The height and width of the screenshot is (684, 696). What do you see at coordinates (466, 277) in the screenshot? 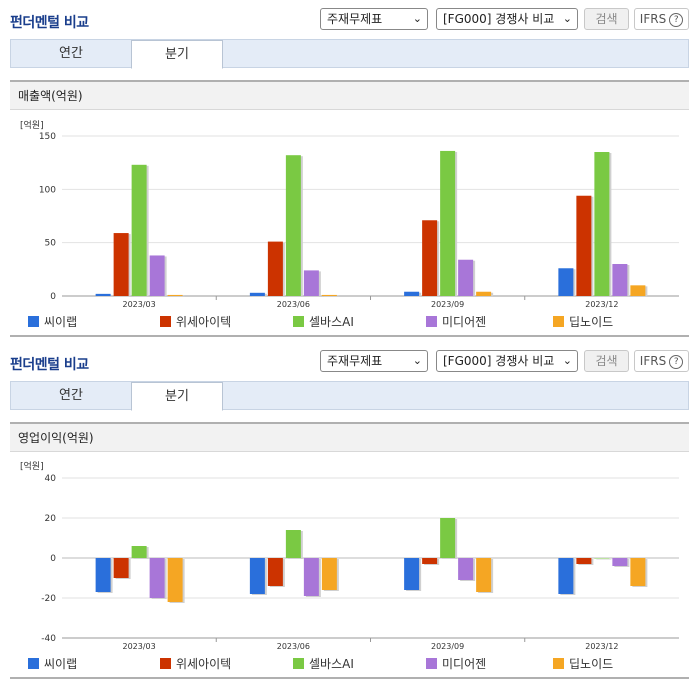
I see `bar-미디어젠-2023-09` at bounding box center [466, 277].